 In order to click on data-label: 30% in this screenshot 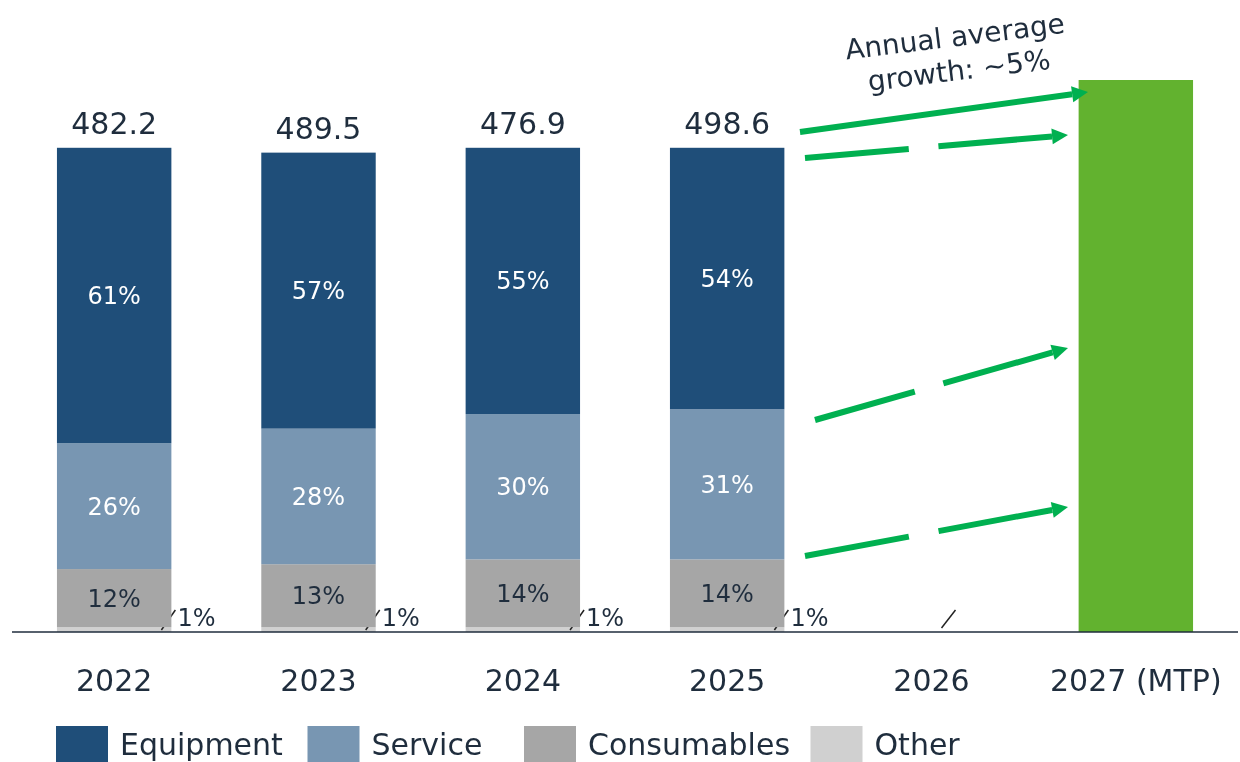, I will do `click(523, 487)`.